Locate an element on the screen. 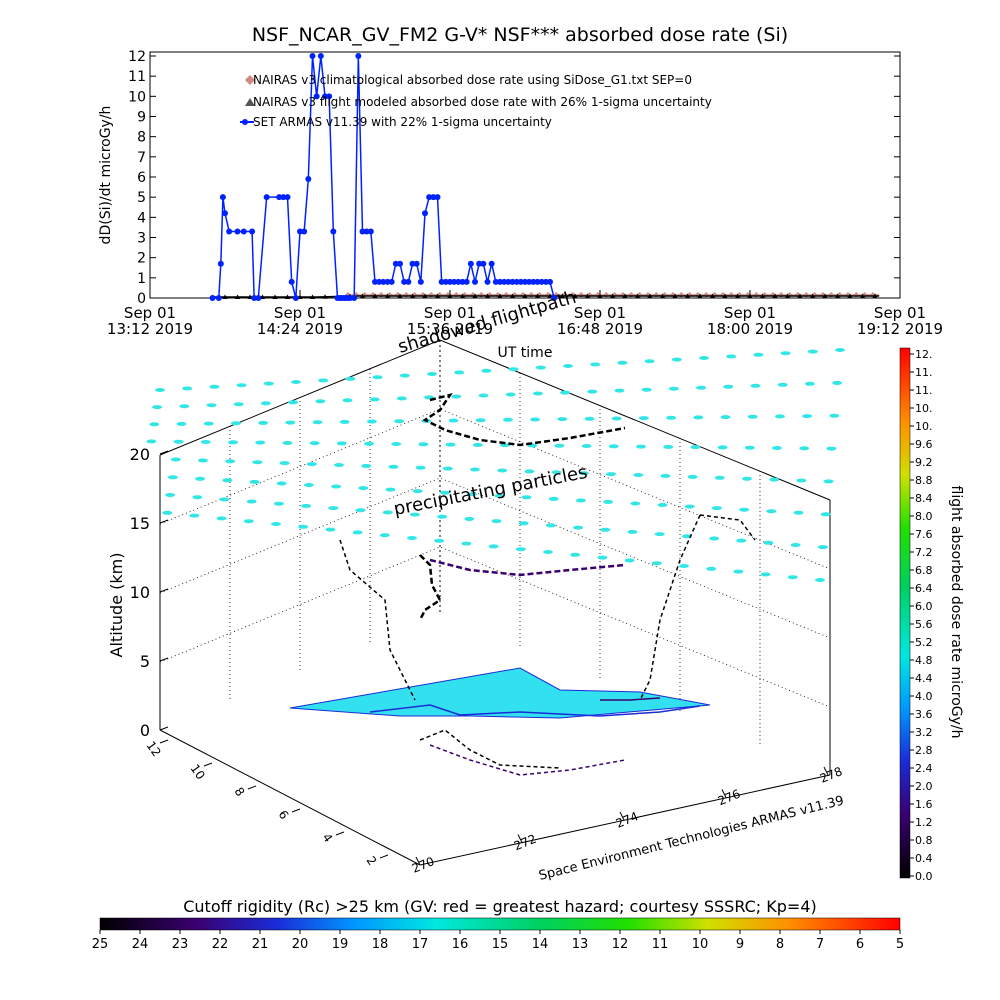  legend-marker-triangle is located at coordinates (250, 102).